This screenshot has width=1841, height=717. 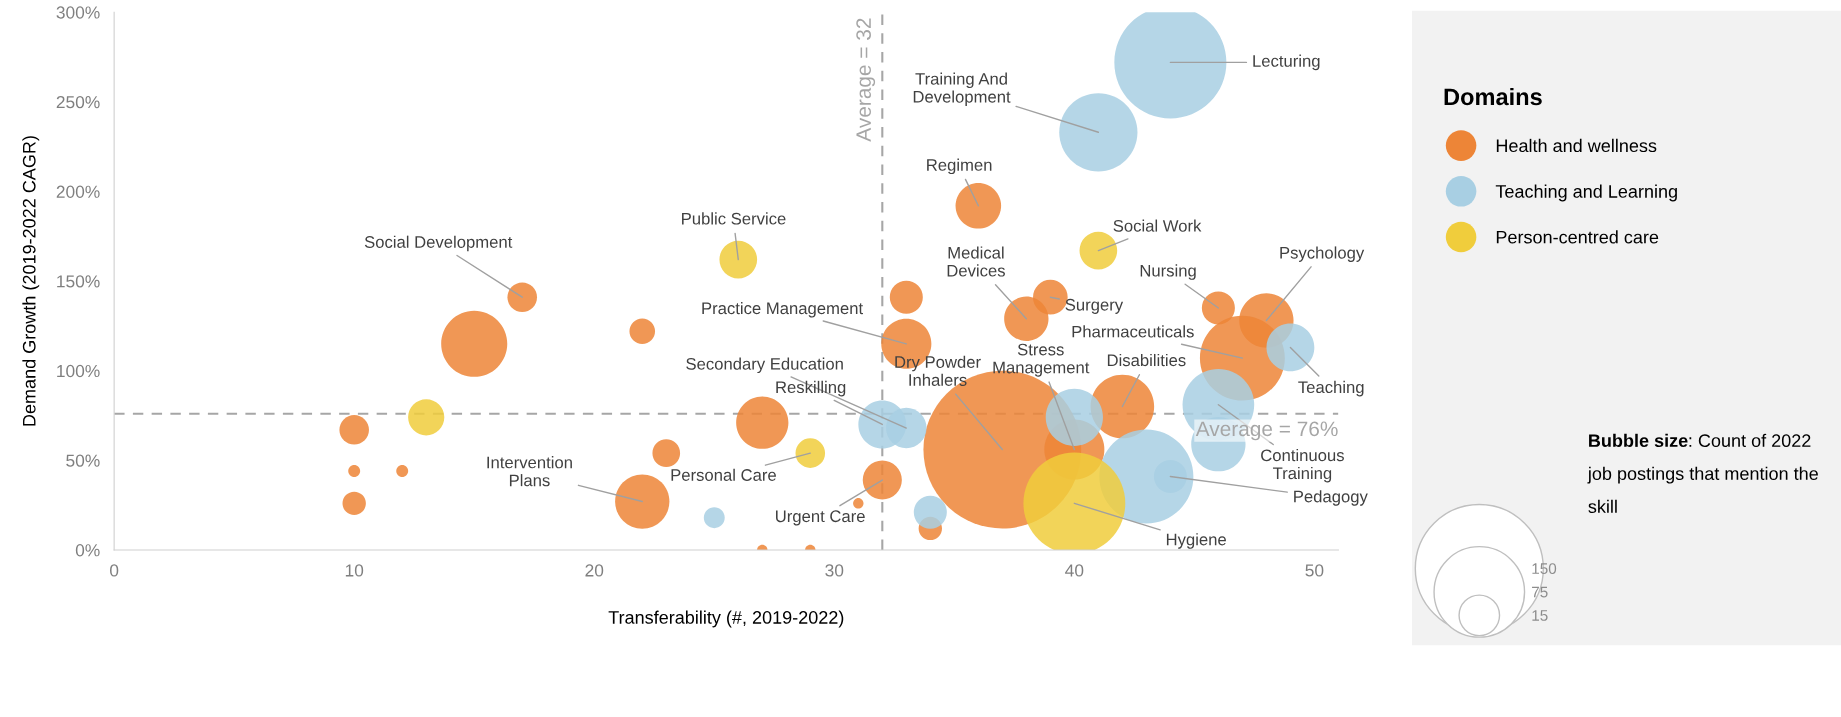 What do you see at coordinates (1331, 388) in the screenshot?
I see `annotation: Teaching` at bounding box center [1331, 388].